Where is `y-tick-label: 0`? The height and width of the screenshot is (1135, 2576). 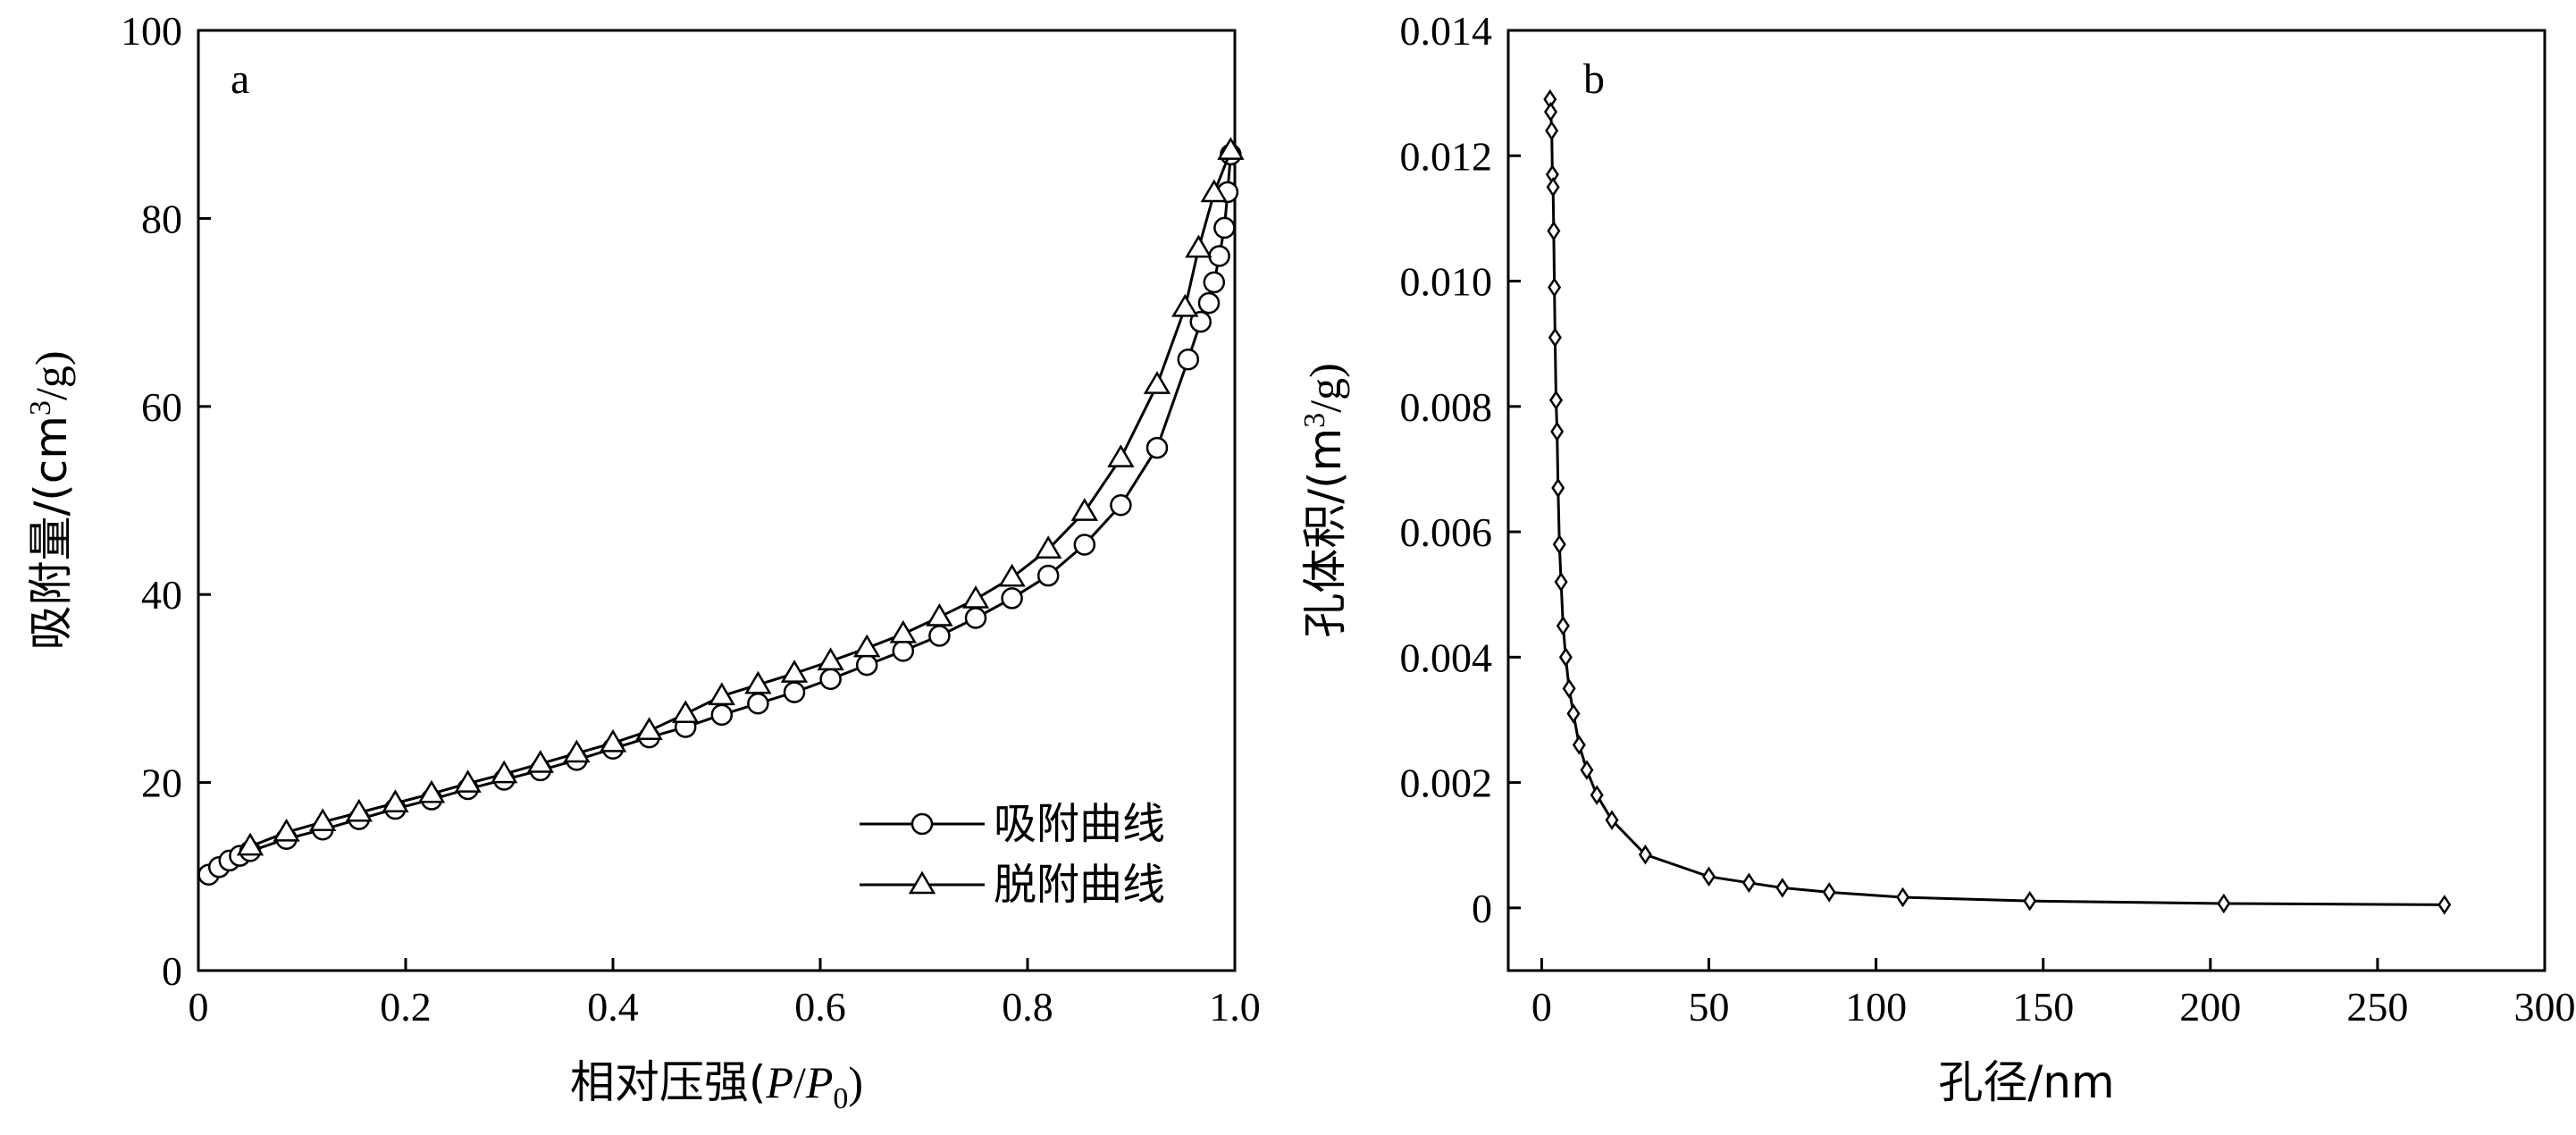 y-tick-label: 0 is located at coordinates (1482, 908).